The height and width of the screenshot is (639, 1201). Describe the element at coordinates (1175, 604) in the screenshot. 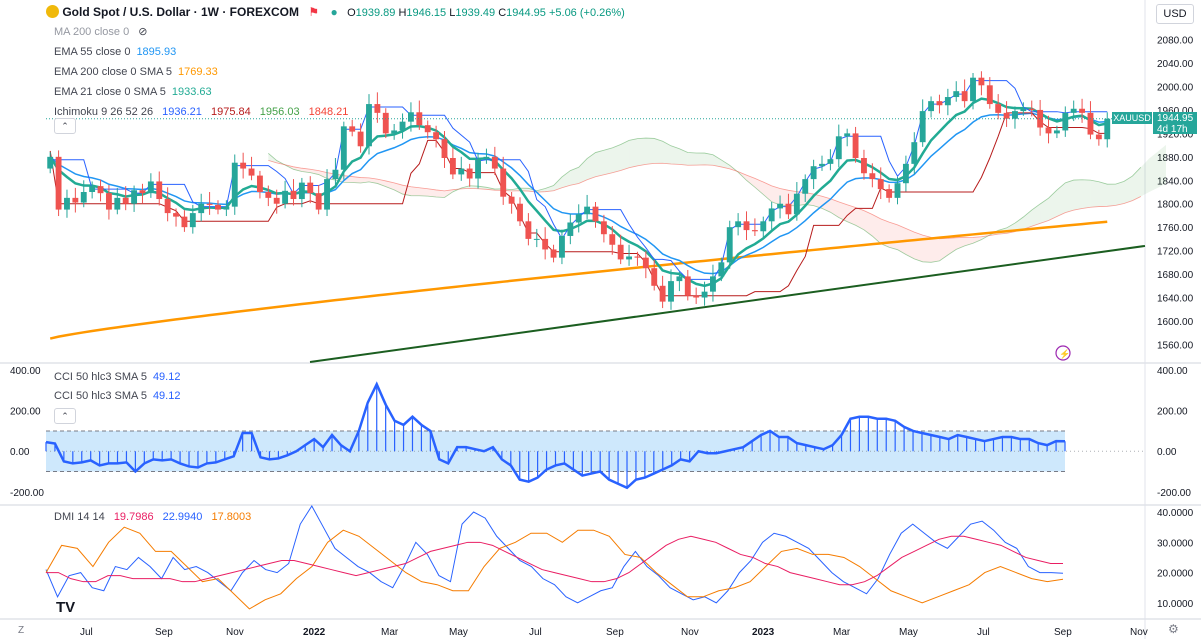

I see `dmi-tick-label: 10.0000` at that location.